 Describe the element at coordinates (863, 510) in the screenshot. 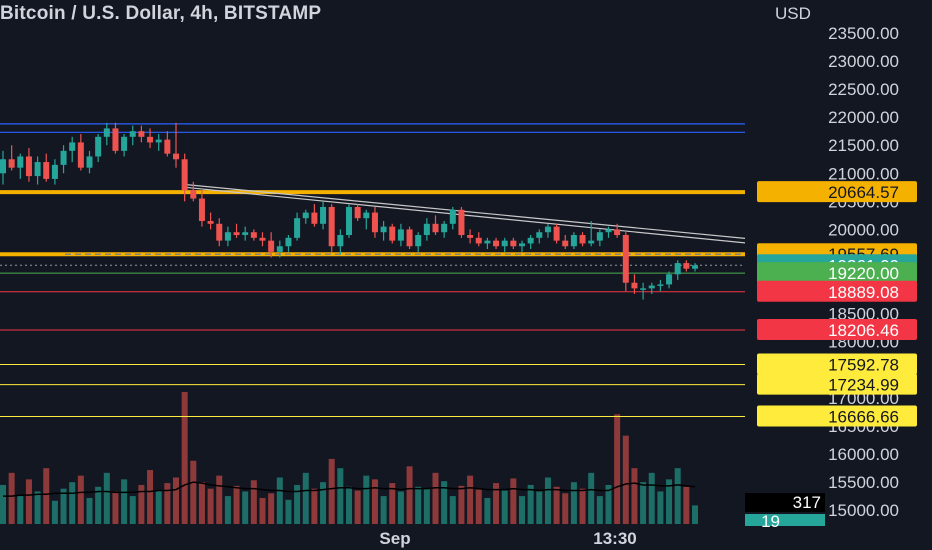

I see `price-tick-label: 15000.00` at that location.